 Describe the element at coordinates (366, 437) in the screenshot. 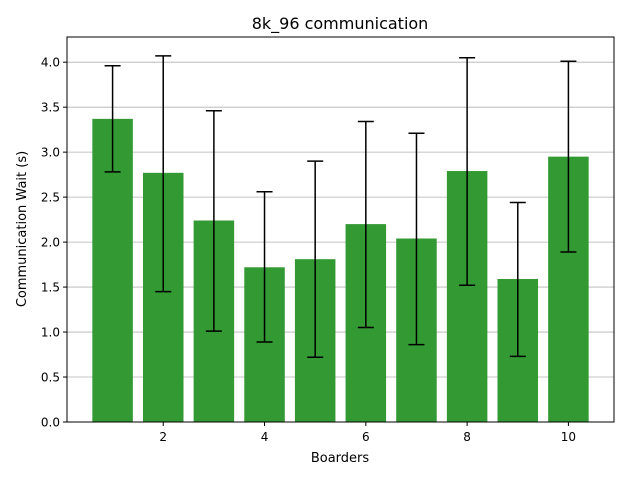

I see `x-tick-label: 6` at that location.